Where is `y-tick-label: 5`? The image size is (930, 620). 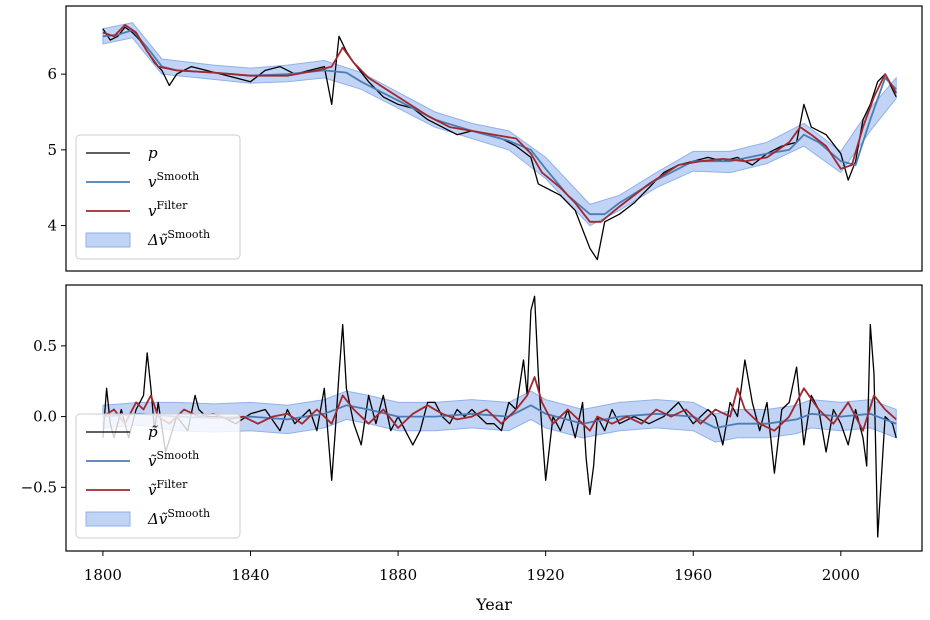 y-tick-label: 5 is located at coordinates (52, 150).